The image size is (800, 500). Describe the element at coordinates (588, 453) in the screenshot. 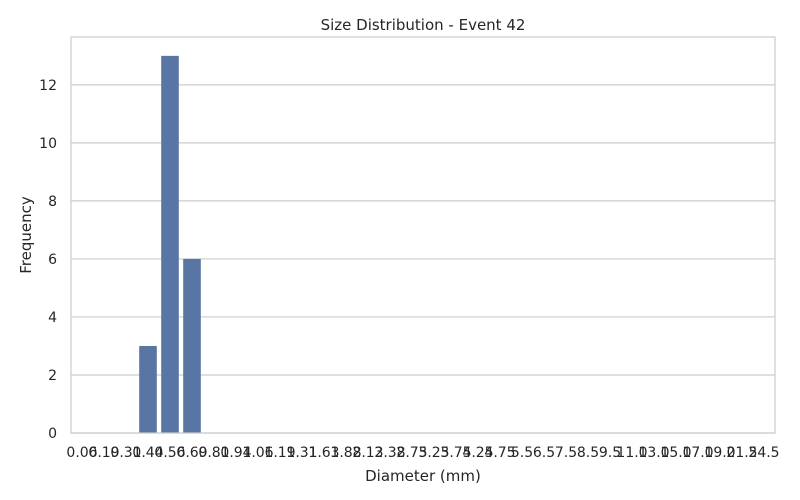

I see `x-tick-label-23: 8.5` at that location.